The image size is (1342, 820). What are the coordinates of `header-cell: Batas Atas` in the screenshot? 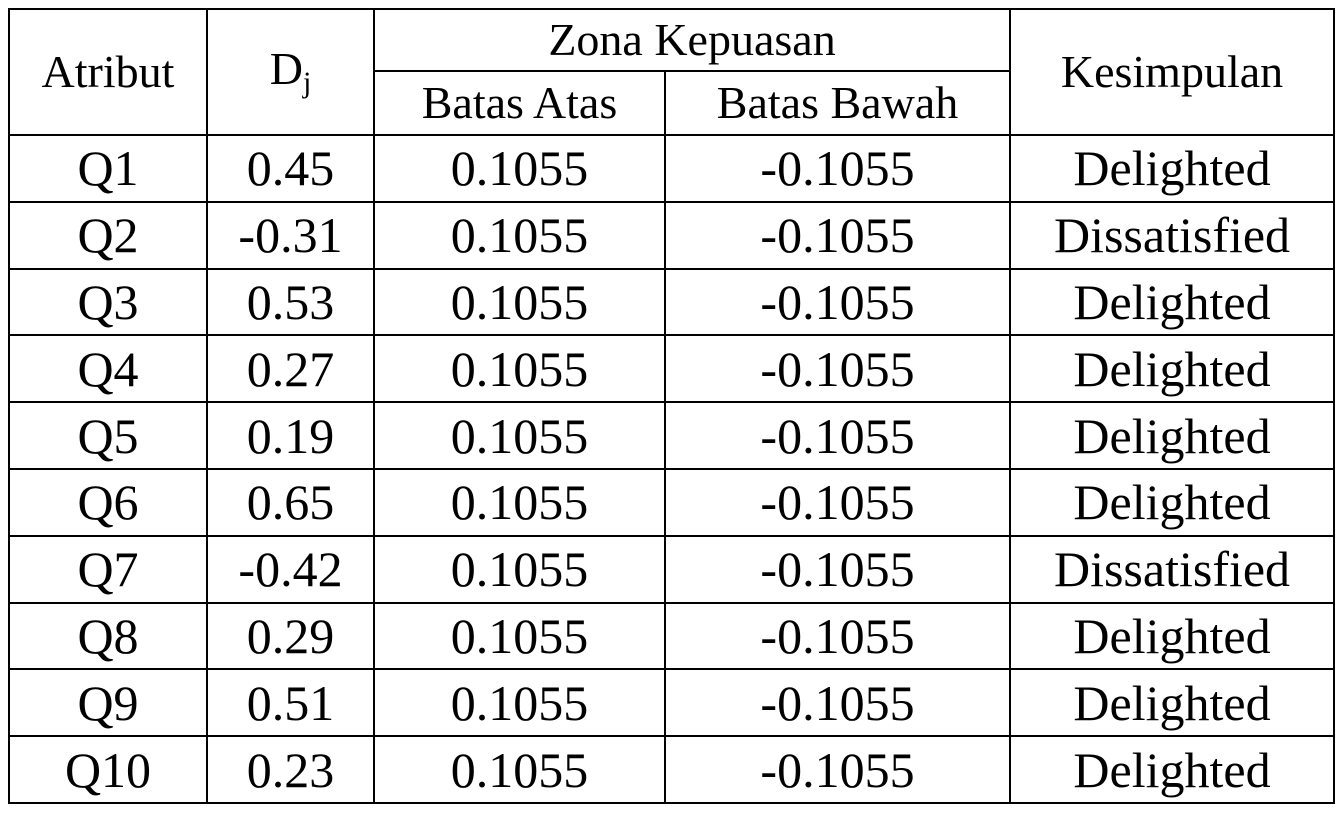 It's located at (519, 103).